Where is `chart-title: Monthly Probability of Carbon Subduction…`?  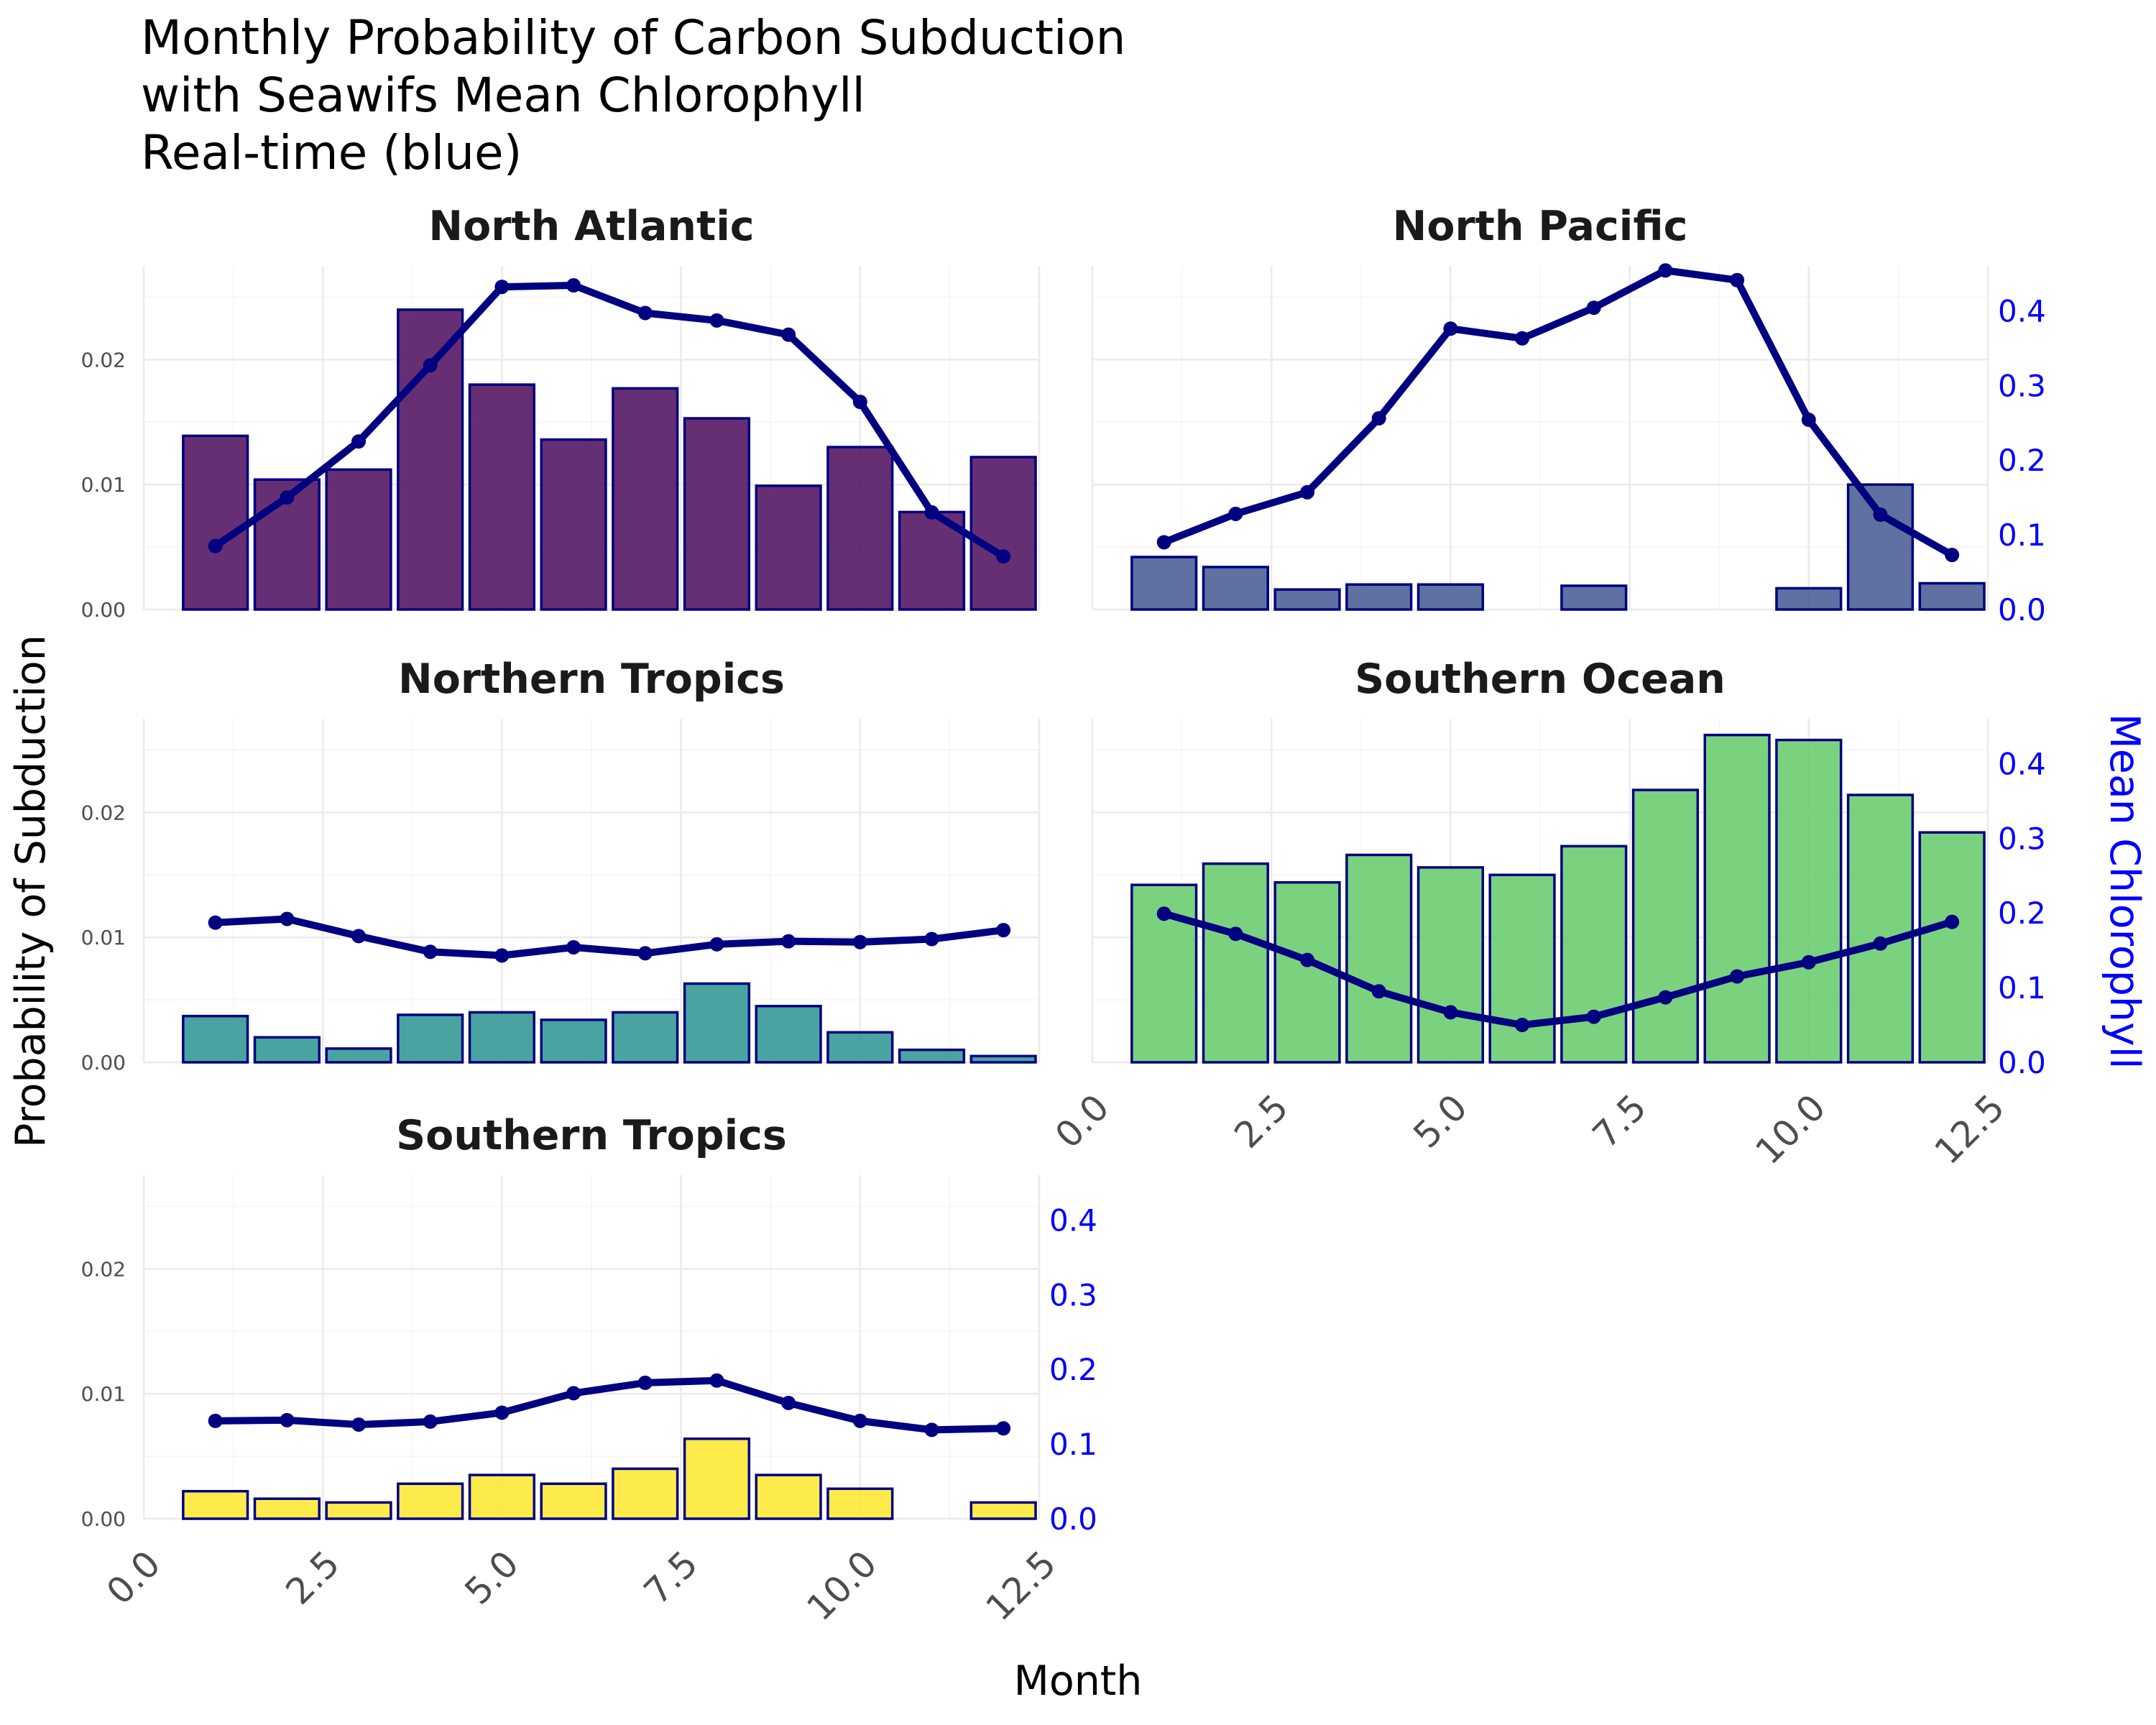 chart-title: Monthly Probability of Carbon Subduction… is located at coordinates (633, 95).